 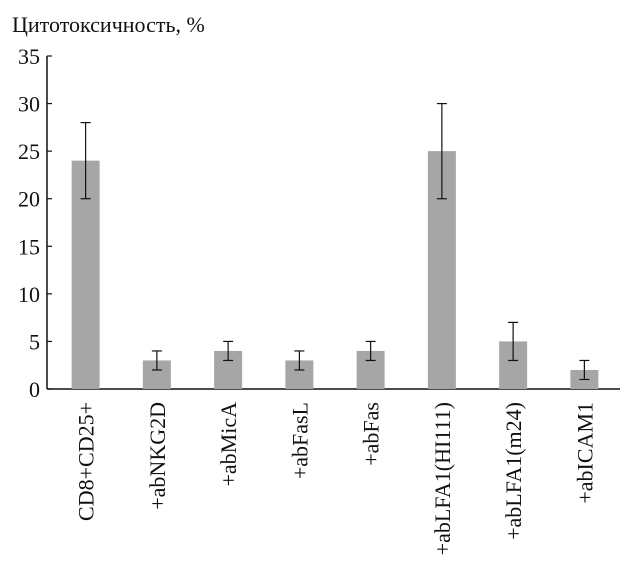 I want to click on y-tick-label: 15, so click(x=29, y=246).